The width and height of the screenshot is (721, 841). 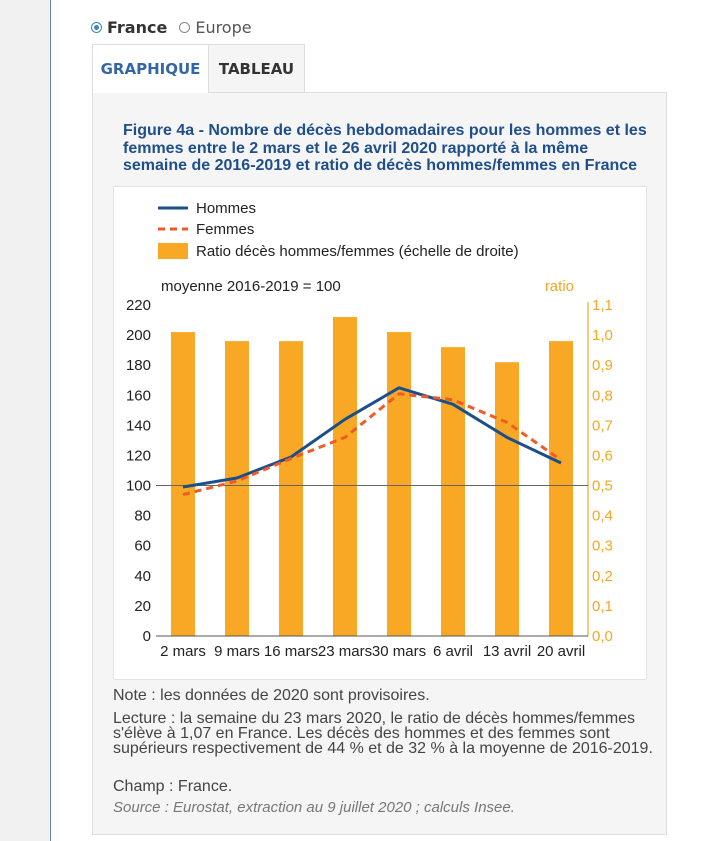 I want to click on x-tick-label: 30 mars, so click(x=399, y=651).